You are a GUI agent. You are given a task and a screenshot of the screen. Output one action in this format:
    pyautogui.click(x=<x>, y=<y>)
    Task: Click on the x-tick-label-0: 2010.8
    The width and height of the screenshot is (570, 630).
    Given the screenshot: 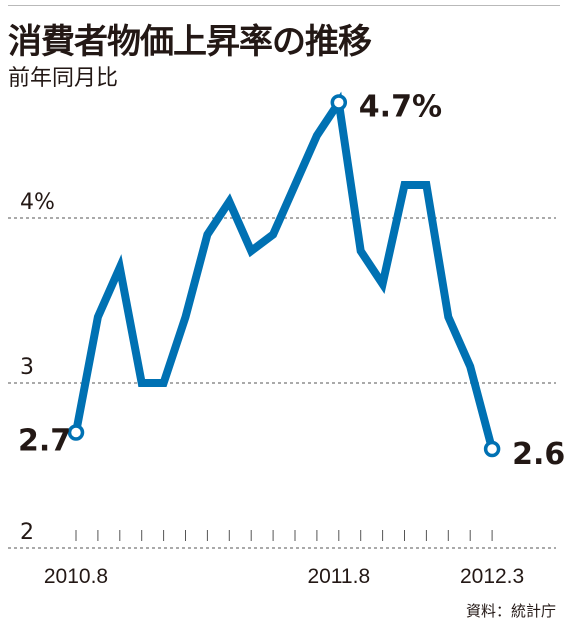 What is the action you would take?
    pyautogui.click(x=76, y=576)
    